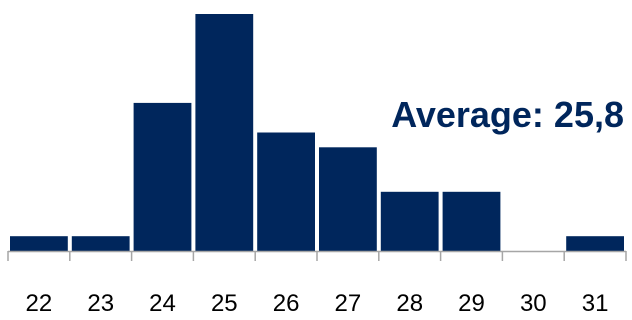  Describe the element at coordinates (162, 303) in the screenshot. I see `x-tick-label-24: 24` at that location.